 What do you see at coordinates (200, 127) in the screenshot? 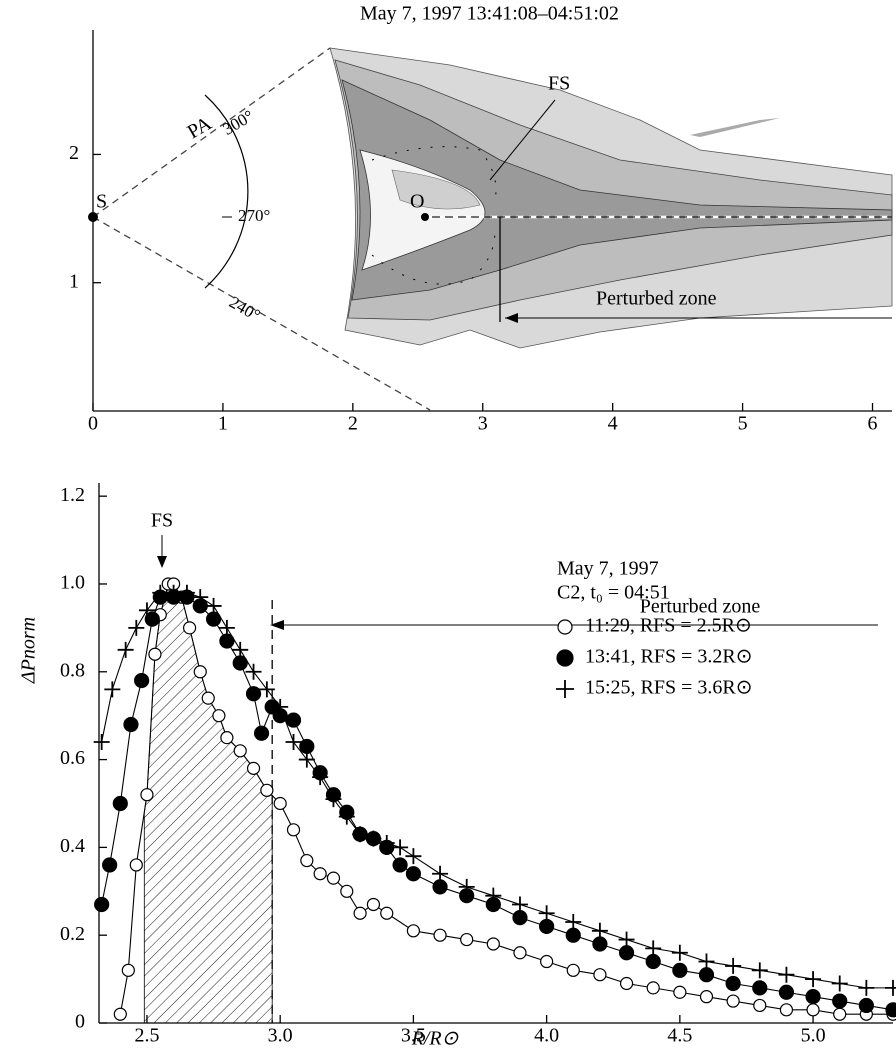
I see `pa-label: PA` at bounding box center [200, 127].